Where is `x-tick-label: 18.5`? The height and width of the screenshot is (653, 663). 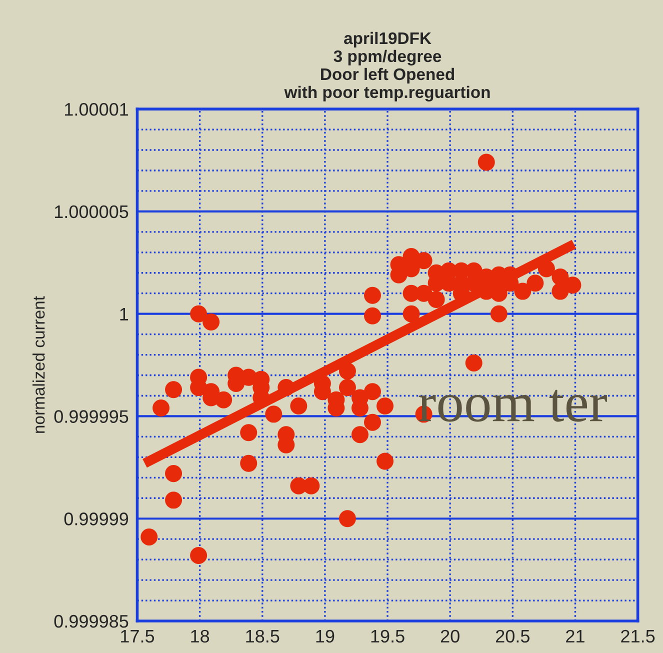
x-tick-label: 18.5 is located at coordinates (263, 636).